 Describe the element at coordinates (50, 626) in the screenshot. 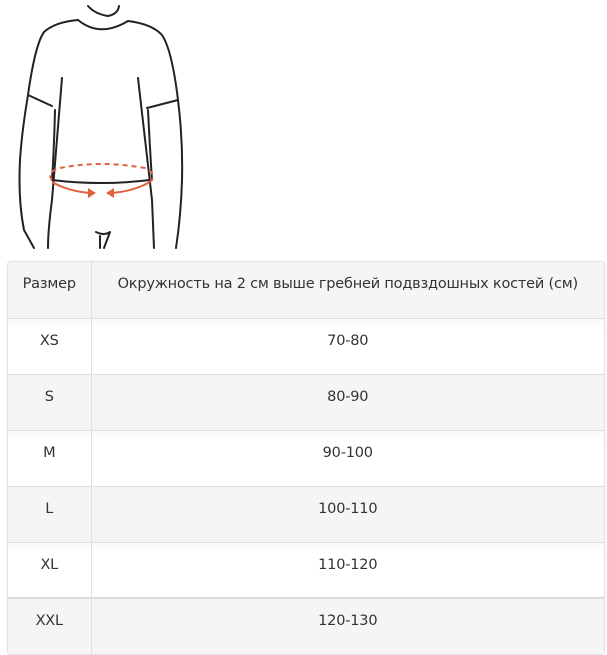

I see `size-cell: XXL` at that location.